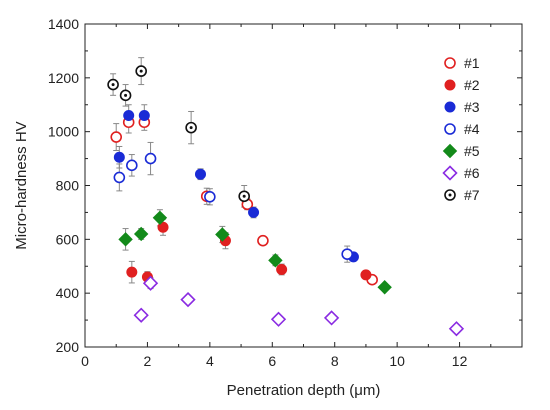  What do you see at coordinates (63, 78) in the screenshot?
I see `y-tick-label: 1200` at bounding box center [63, 78].